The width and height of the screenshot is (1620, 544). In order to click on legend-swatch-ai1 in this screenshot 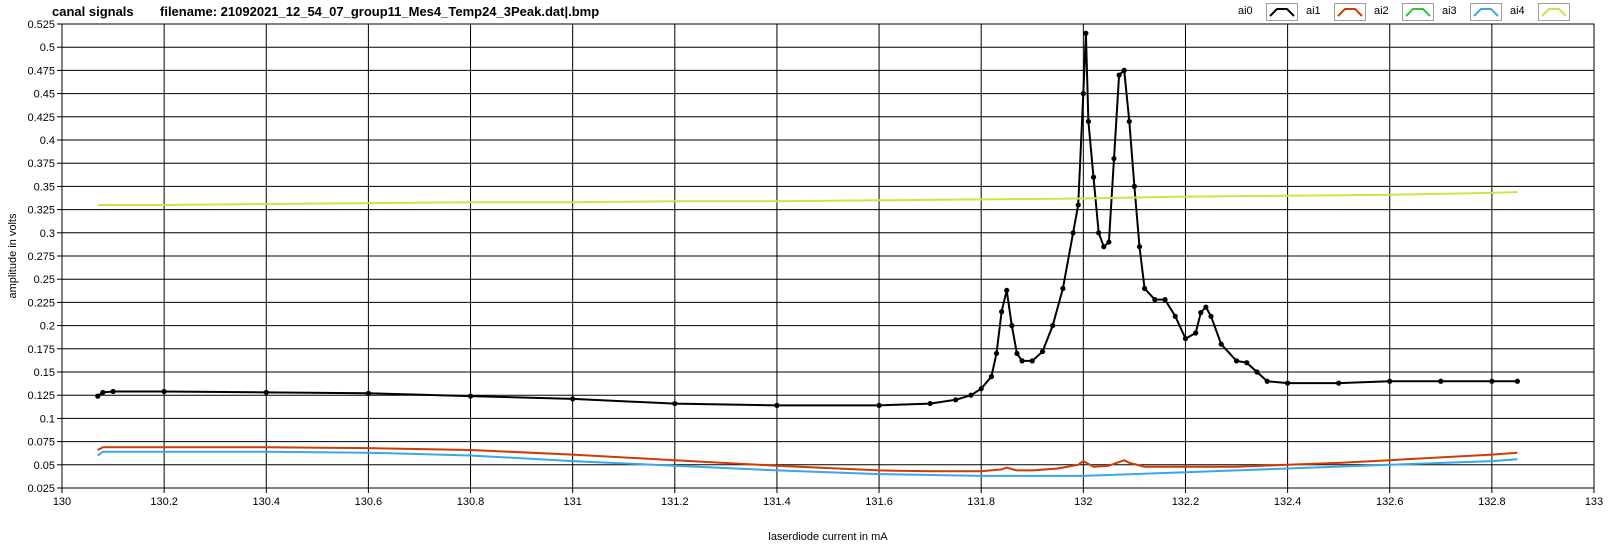, I will do `click(1350, 12)`.